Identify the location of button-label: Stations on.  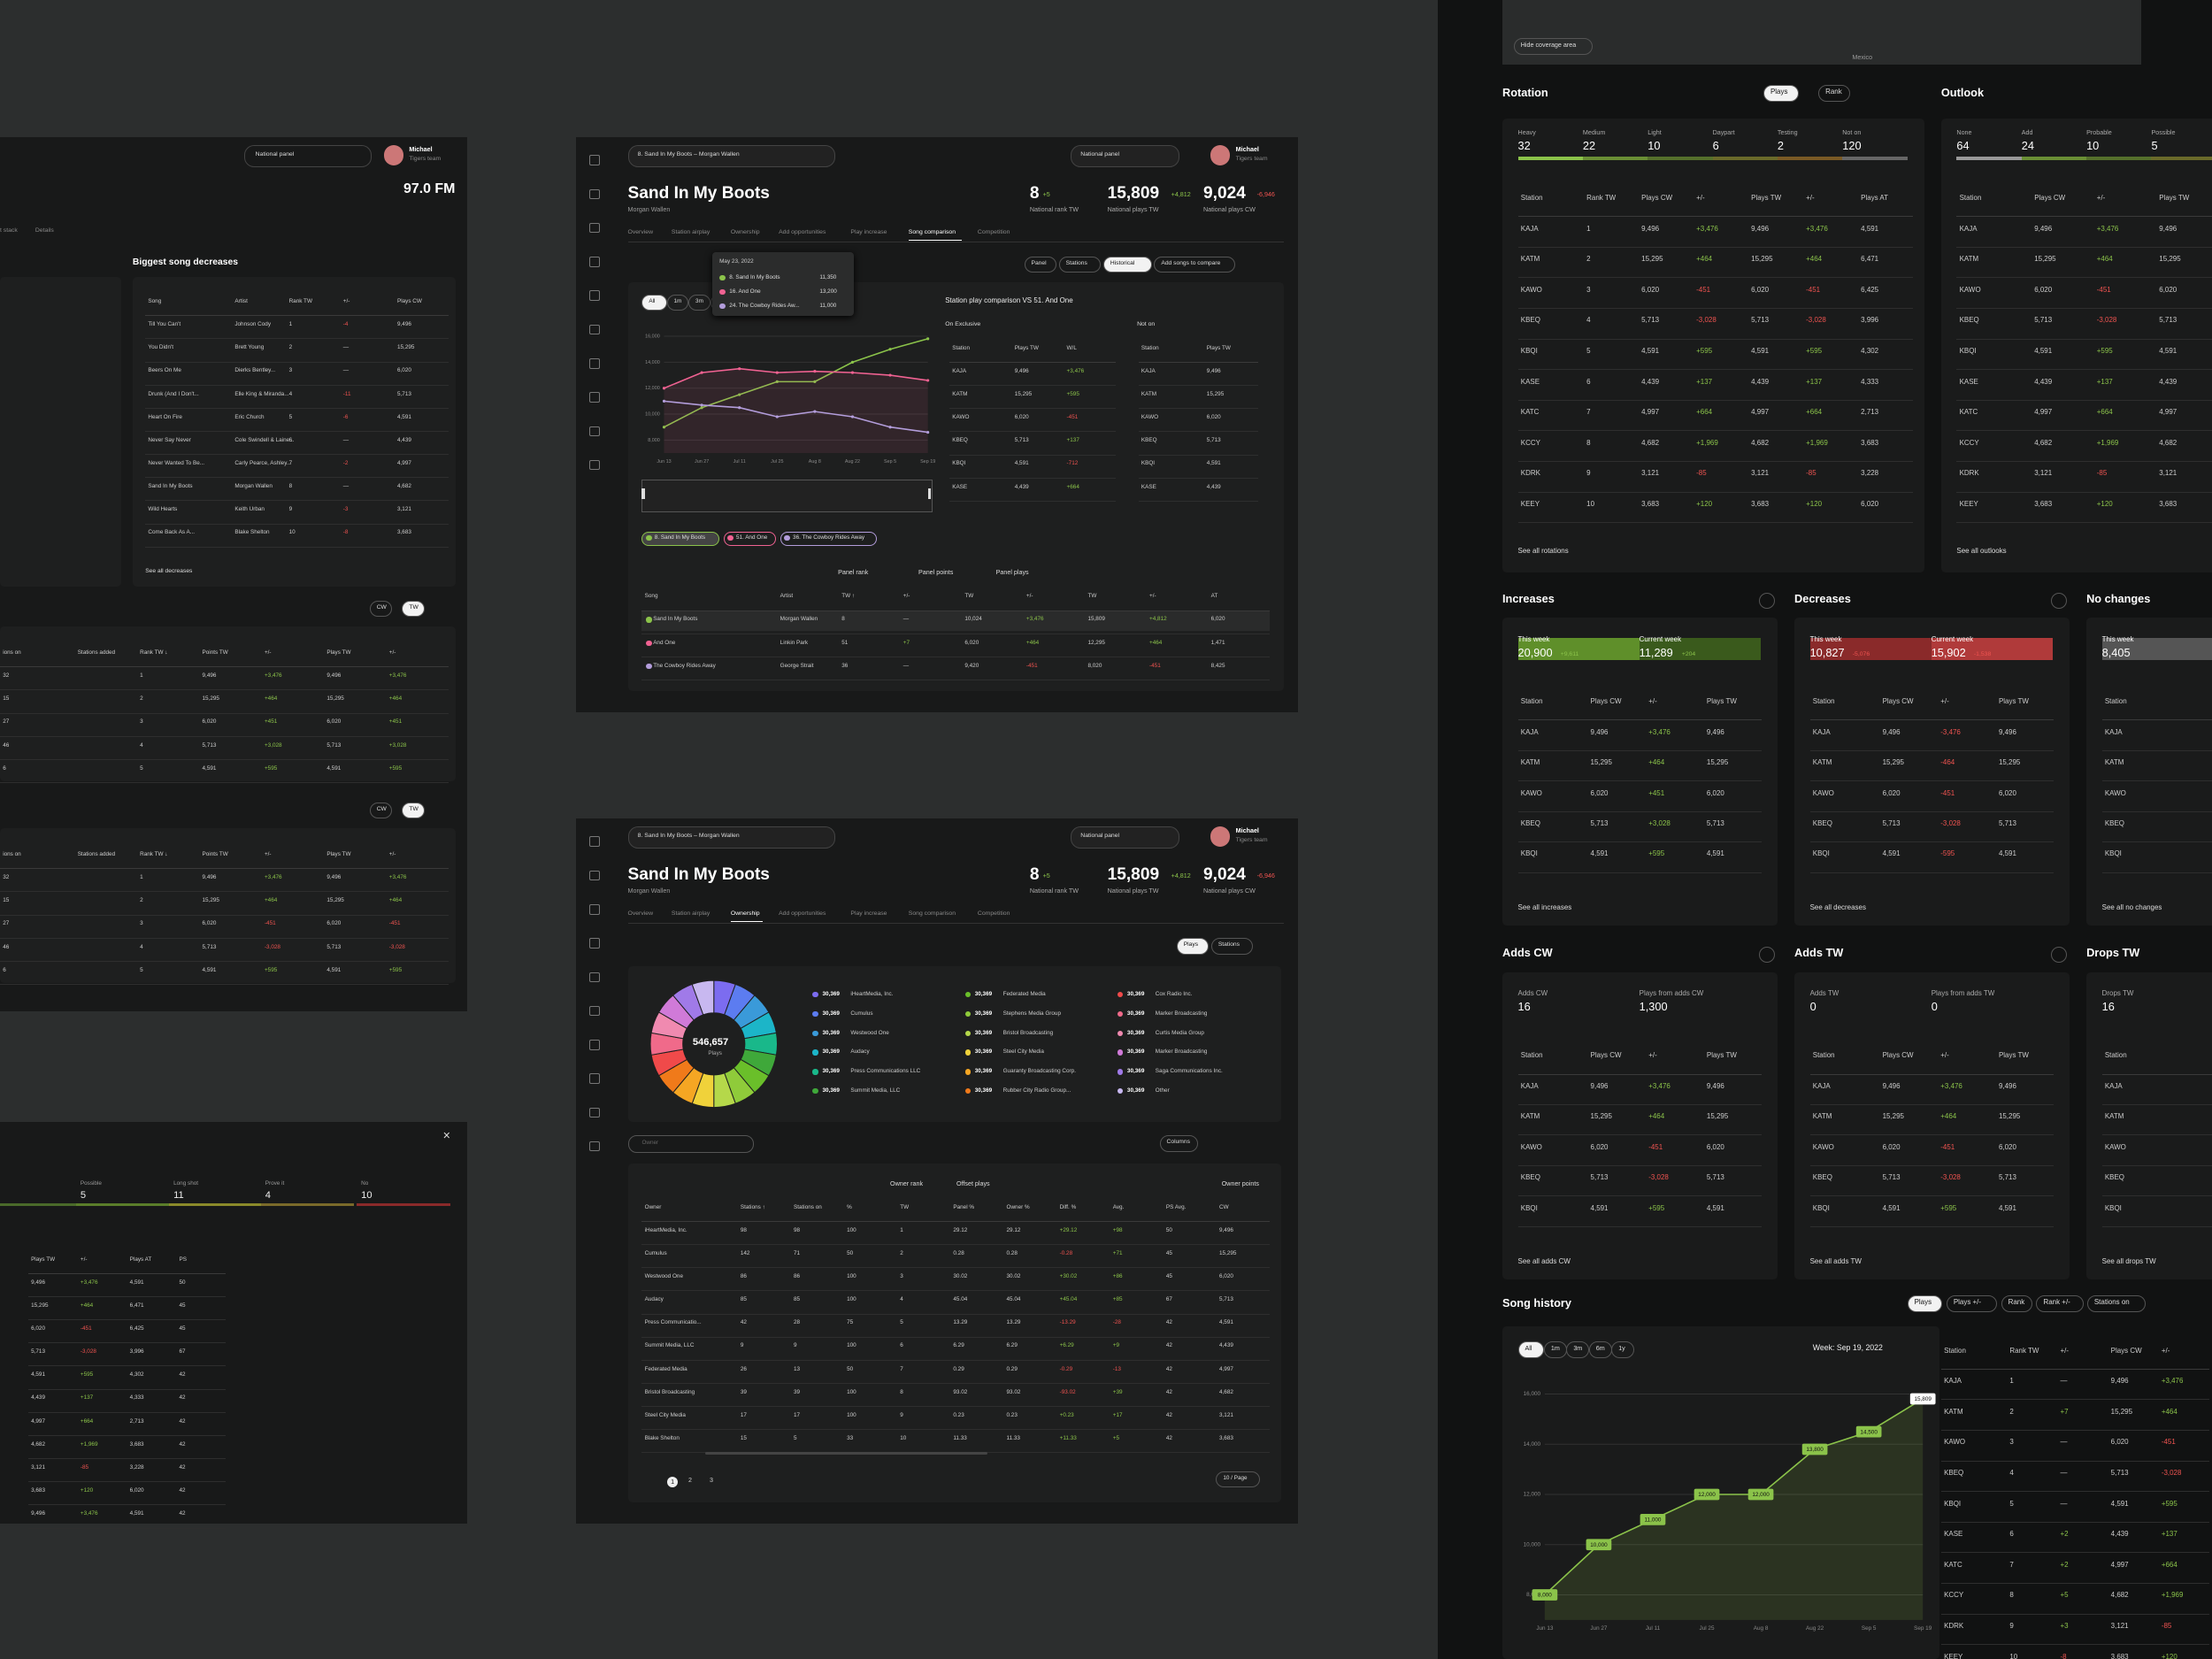
(2111, 1302).